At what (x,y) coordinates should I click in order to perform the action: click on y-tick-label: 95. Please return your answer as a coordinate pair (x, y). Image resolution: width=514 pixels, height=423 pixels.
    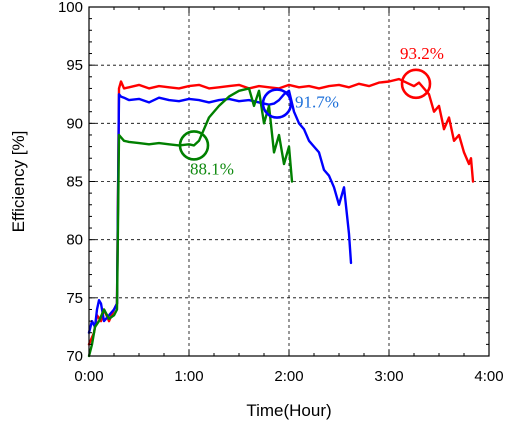
    Looking at the image, I should click on (74, 65).